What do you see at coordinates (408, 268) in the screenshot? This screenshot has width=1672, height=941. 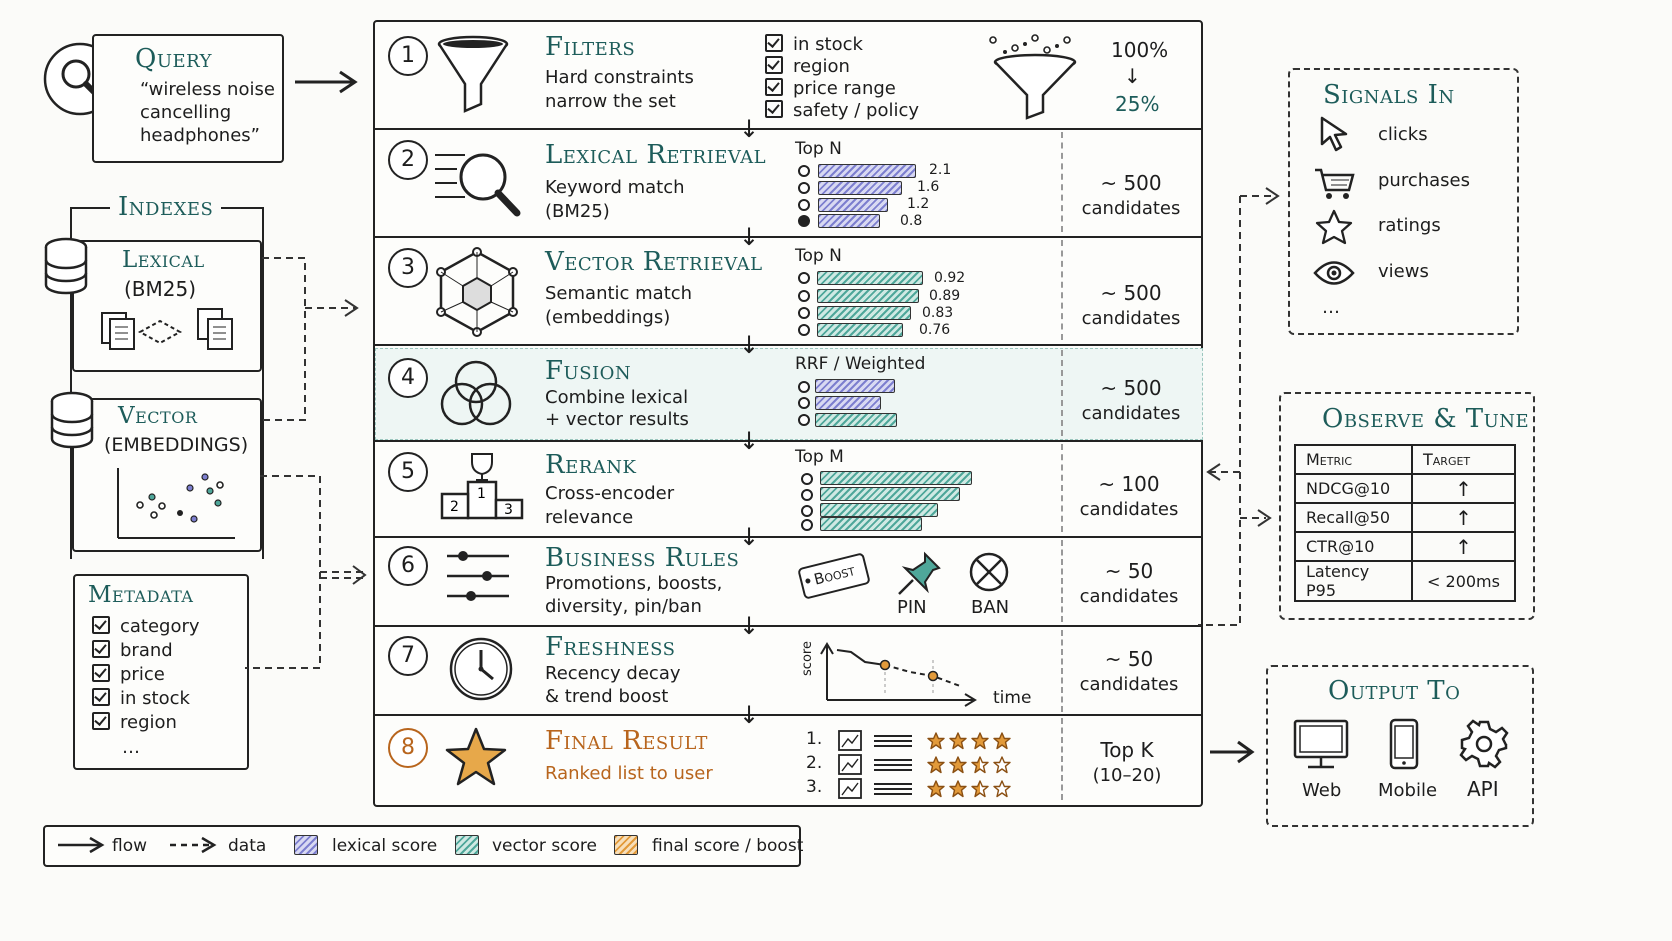 I see `stage-3-number: 3` at bounding box center [408, 268].